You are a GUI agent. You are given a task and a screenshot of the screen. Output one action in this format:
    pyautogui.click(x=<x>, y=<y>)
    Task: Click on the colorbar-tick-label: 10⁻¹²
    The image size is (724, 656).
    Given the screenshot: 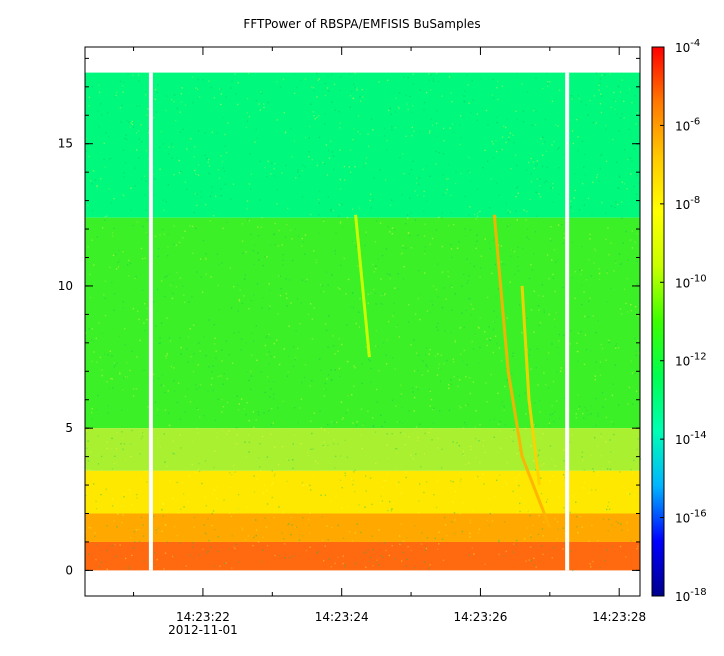 What is the action you would take?
    pyautogui.click(x=691, y=360)
    